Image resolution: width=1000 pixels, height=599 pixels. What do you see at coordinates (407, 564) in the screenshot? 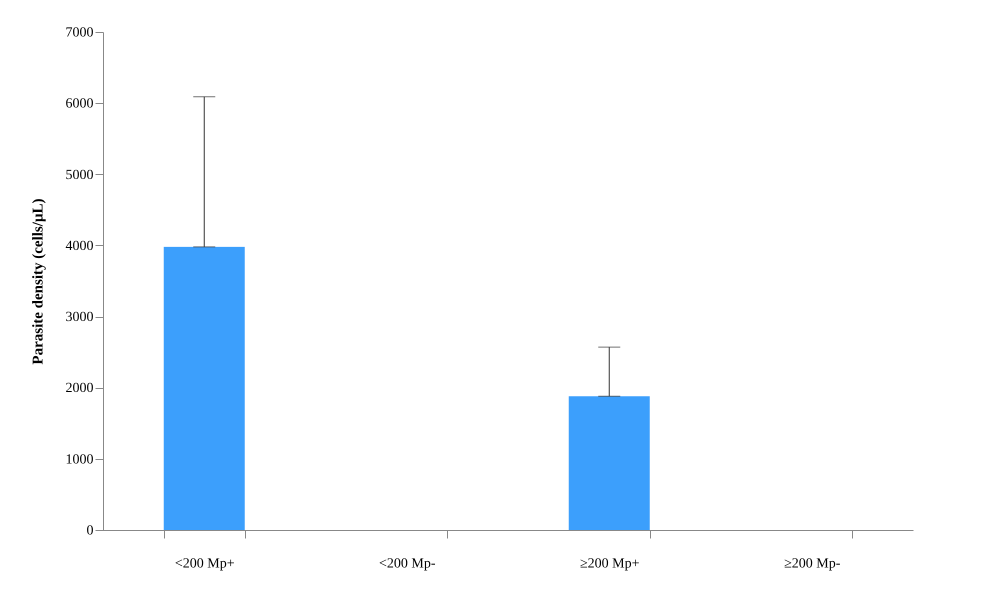
I see `x-tick-label: <200 Mp-` at bounding box center [407, 564].